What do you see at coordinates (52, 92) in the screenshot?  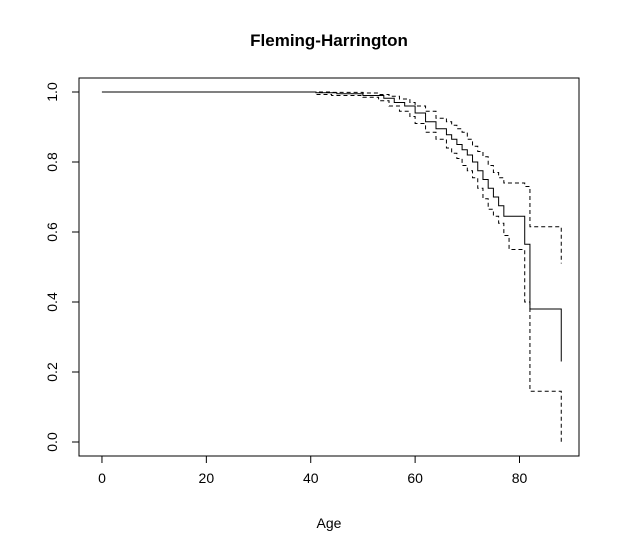 I see `y-tick-label: 1.0` at bounding box center [52, 92].